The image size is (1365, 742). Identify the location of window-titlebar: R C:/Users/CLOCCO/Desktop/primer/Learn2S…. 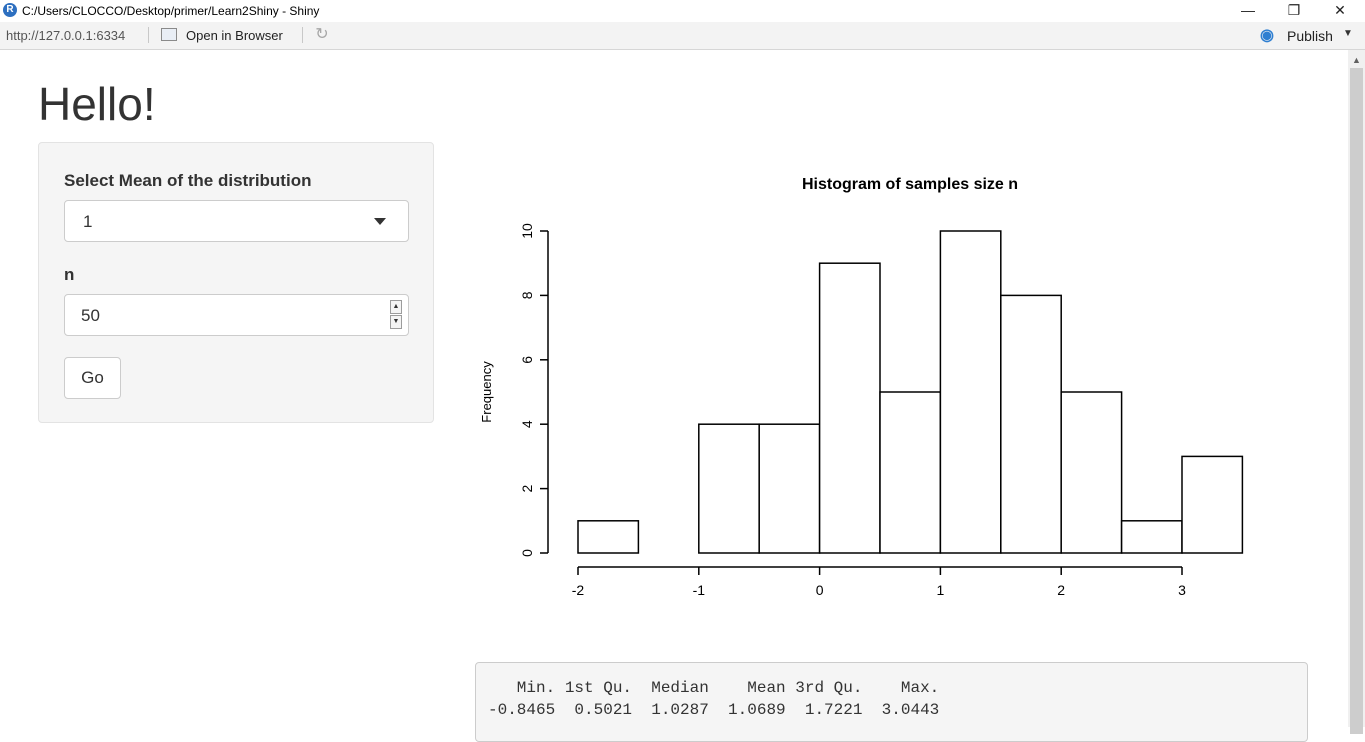
(682, 11).